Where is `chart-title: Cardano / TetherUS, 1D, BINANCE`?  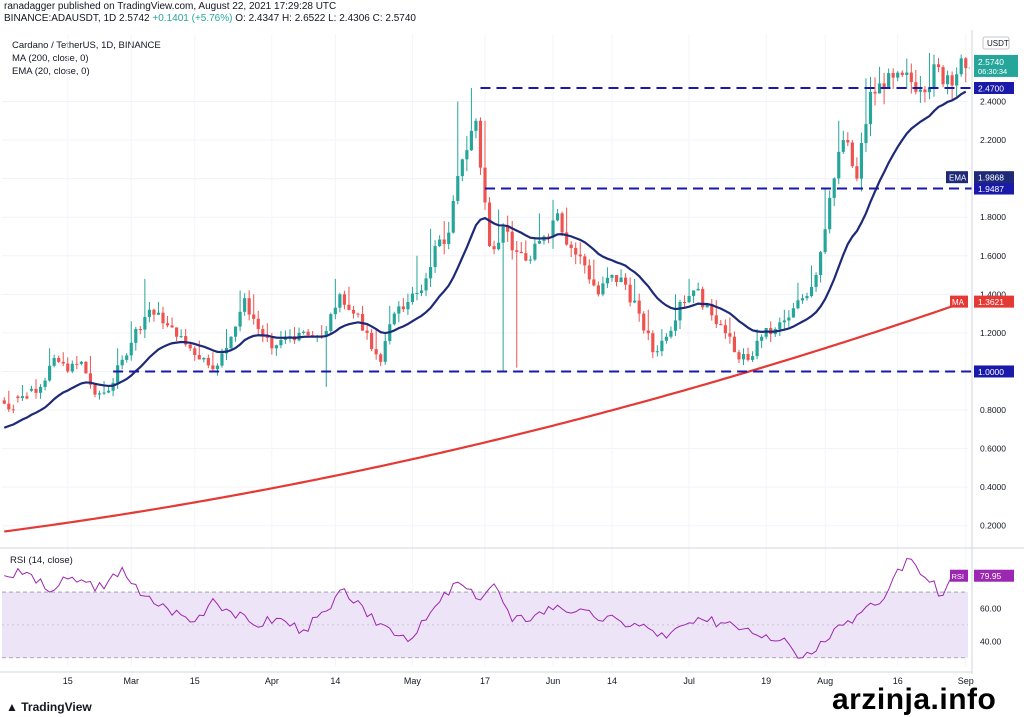
chart-title: Cardano / TetherUS, 1D, BINANCE is located at coordinates (86, 45).